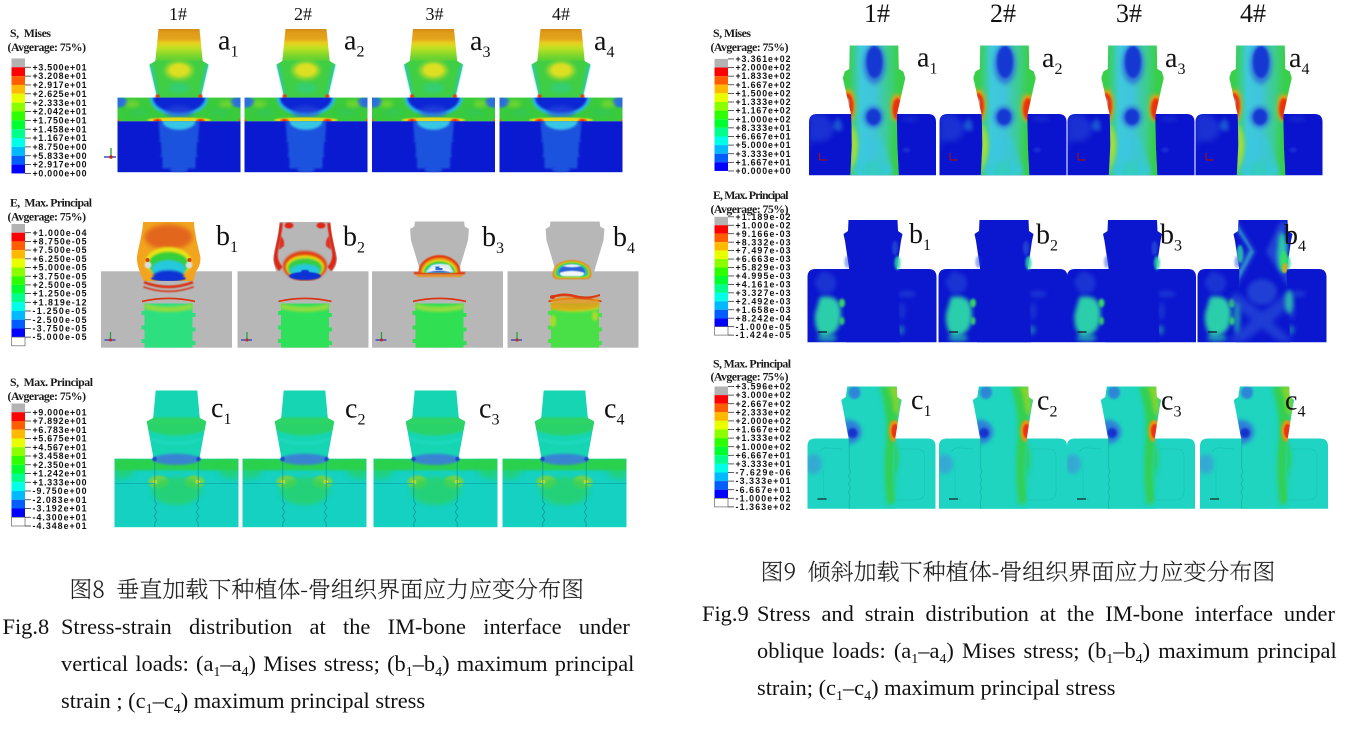  Describe the element at coordinates (763, 128) in the screenshot. I see `svg-text: +8.333e+01` at that location.